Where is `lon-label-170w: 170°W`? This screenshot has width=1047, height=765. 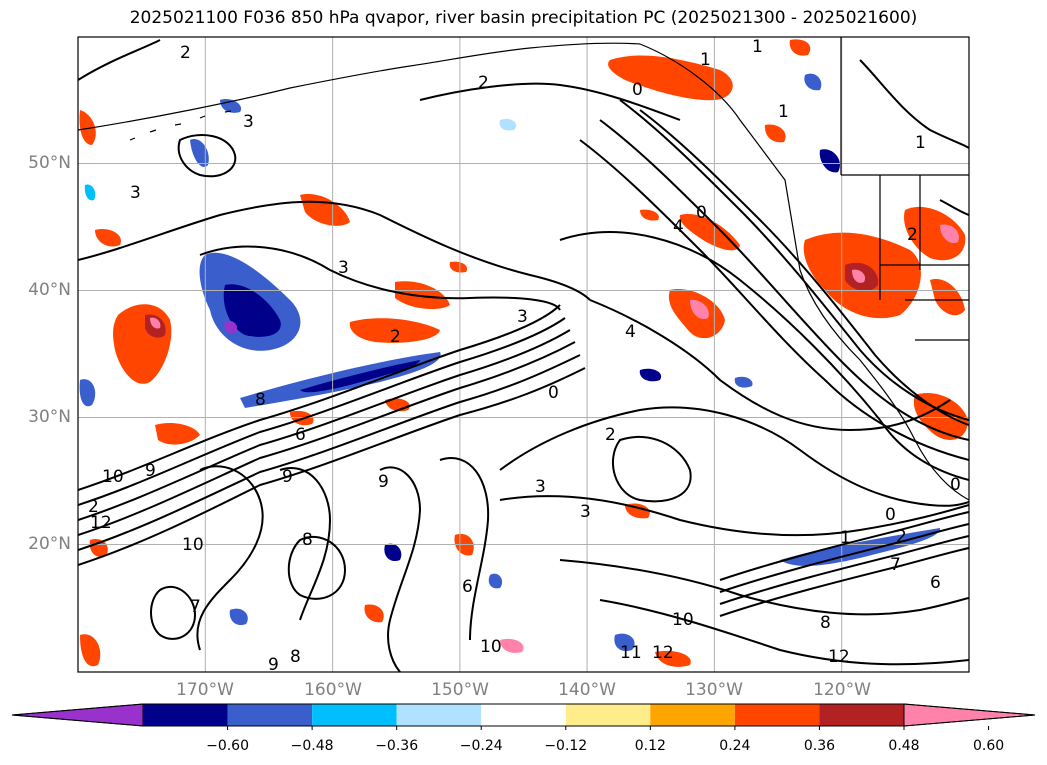
lon-label-170w: 170°W is located at coordinates (205, 690).